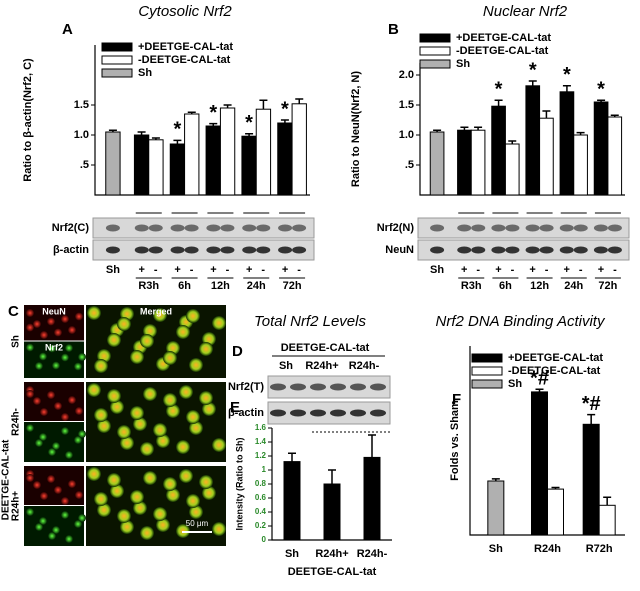 The width and height of the screenshot is (640, 591). Describe the element at coordinates (54, 347) in the screenshot. I see `channel-label: Nrf2` at that location.